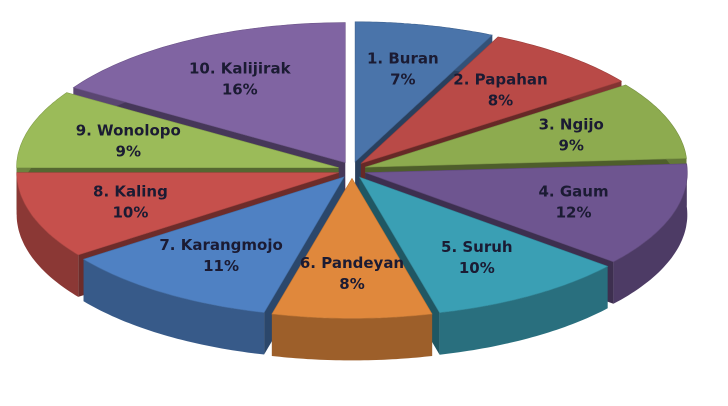 The width and height of the screenshot is (728, 406). What do you see at coordinates (240, 69) in the screenshot?
I see `slice-label: 10. Kalijirak` at bounding box center [240, 69].